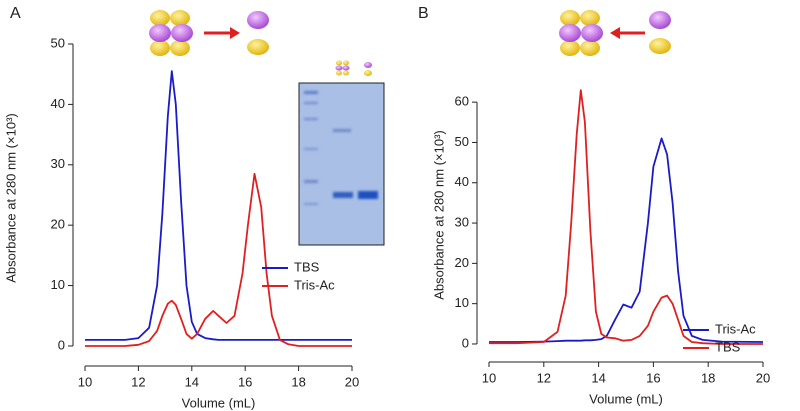 The height and width of the screenshot is (411, 800). What do you see at coordinates (341, 153) in the screenshot?
I see `gel-inset` at bounding box center [341, 153].